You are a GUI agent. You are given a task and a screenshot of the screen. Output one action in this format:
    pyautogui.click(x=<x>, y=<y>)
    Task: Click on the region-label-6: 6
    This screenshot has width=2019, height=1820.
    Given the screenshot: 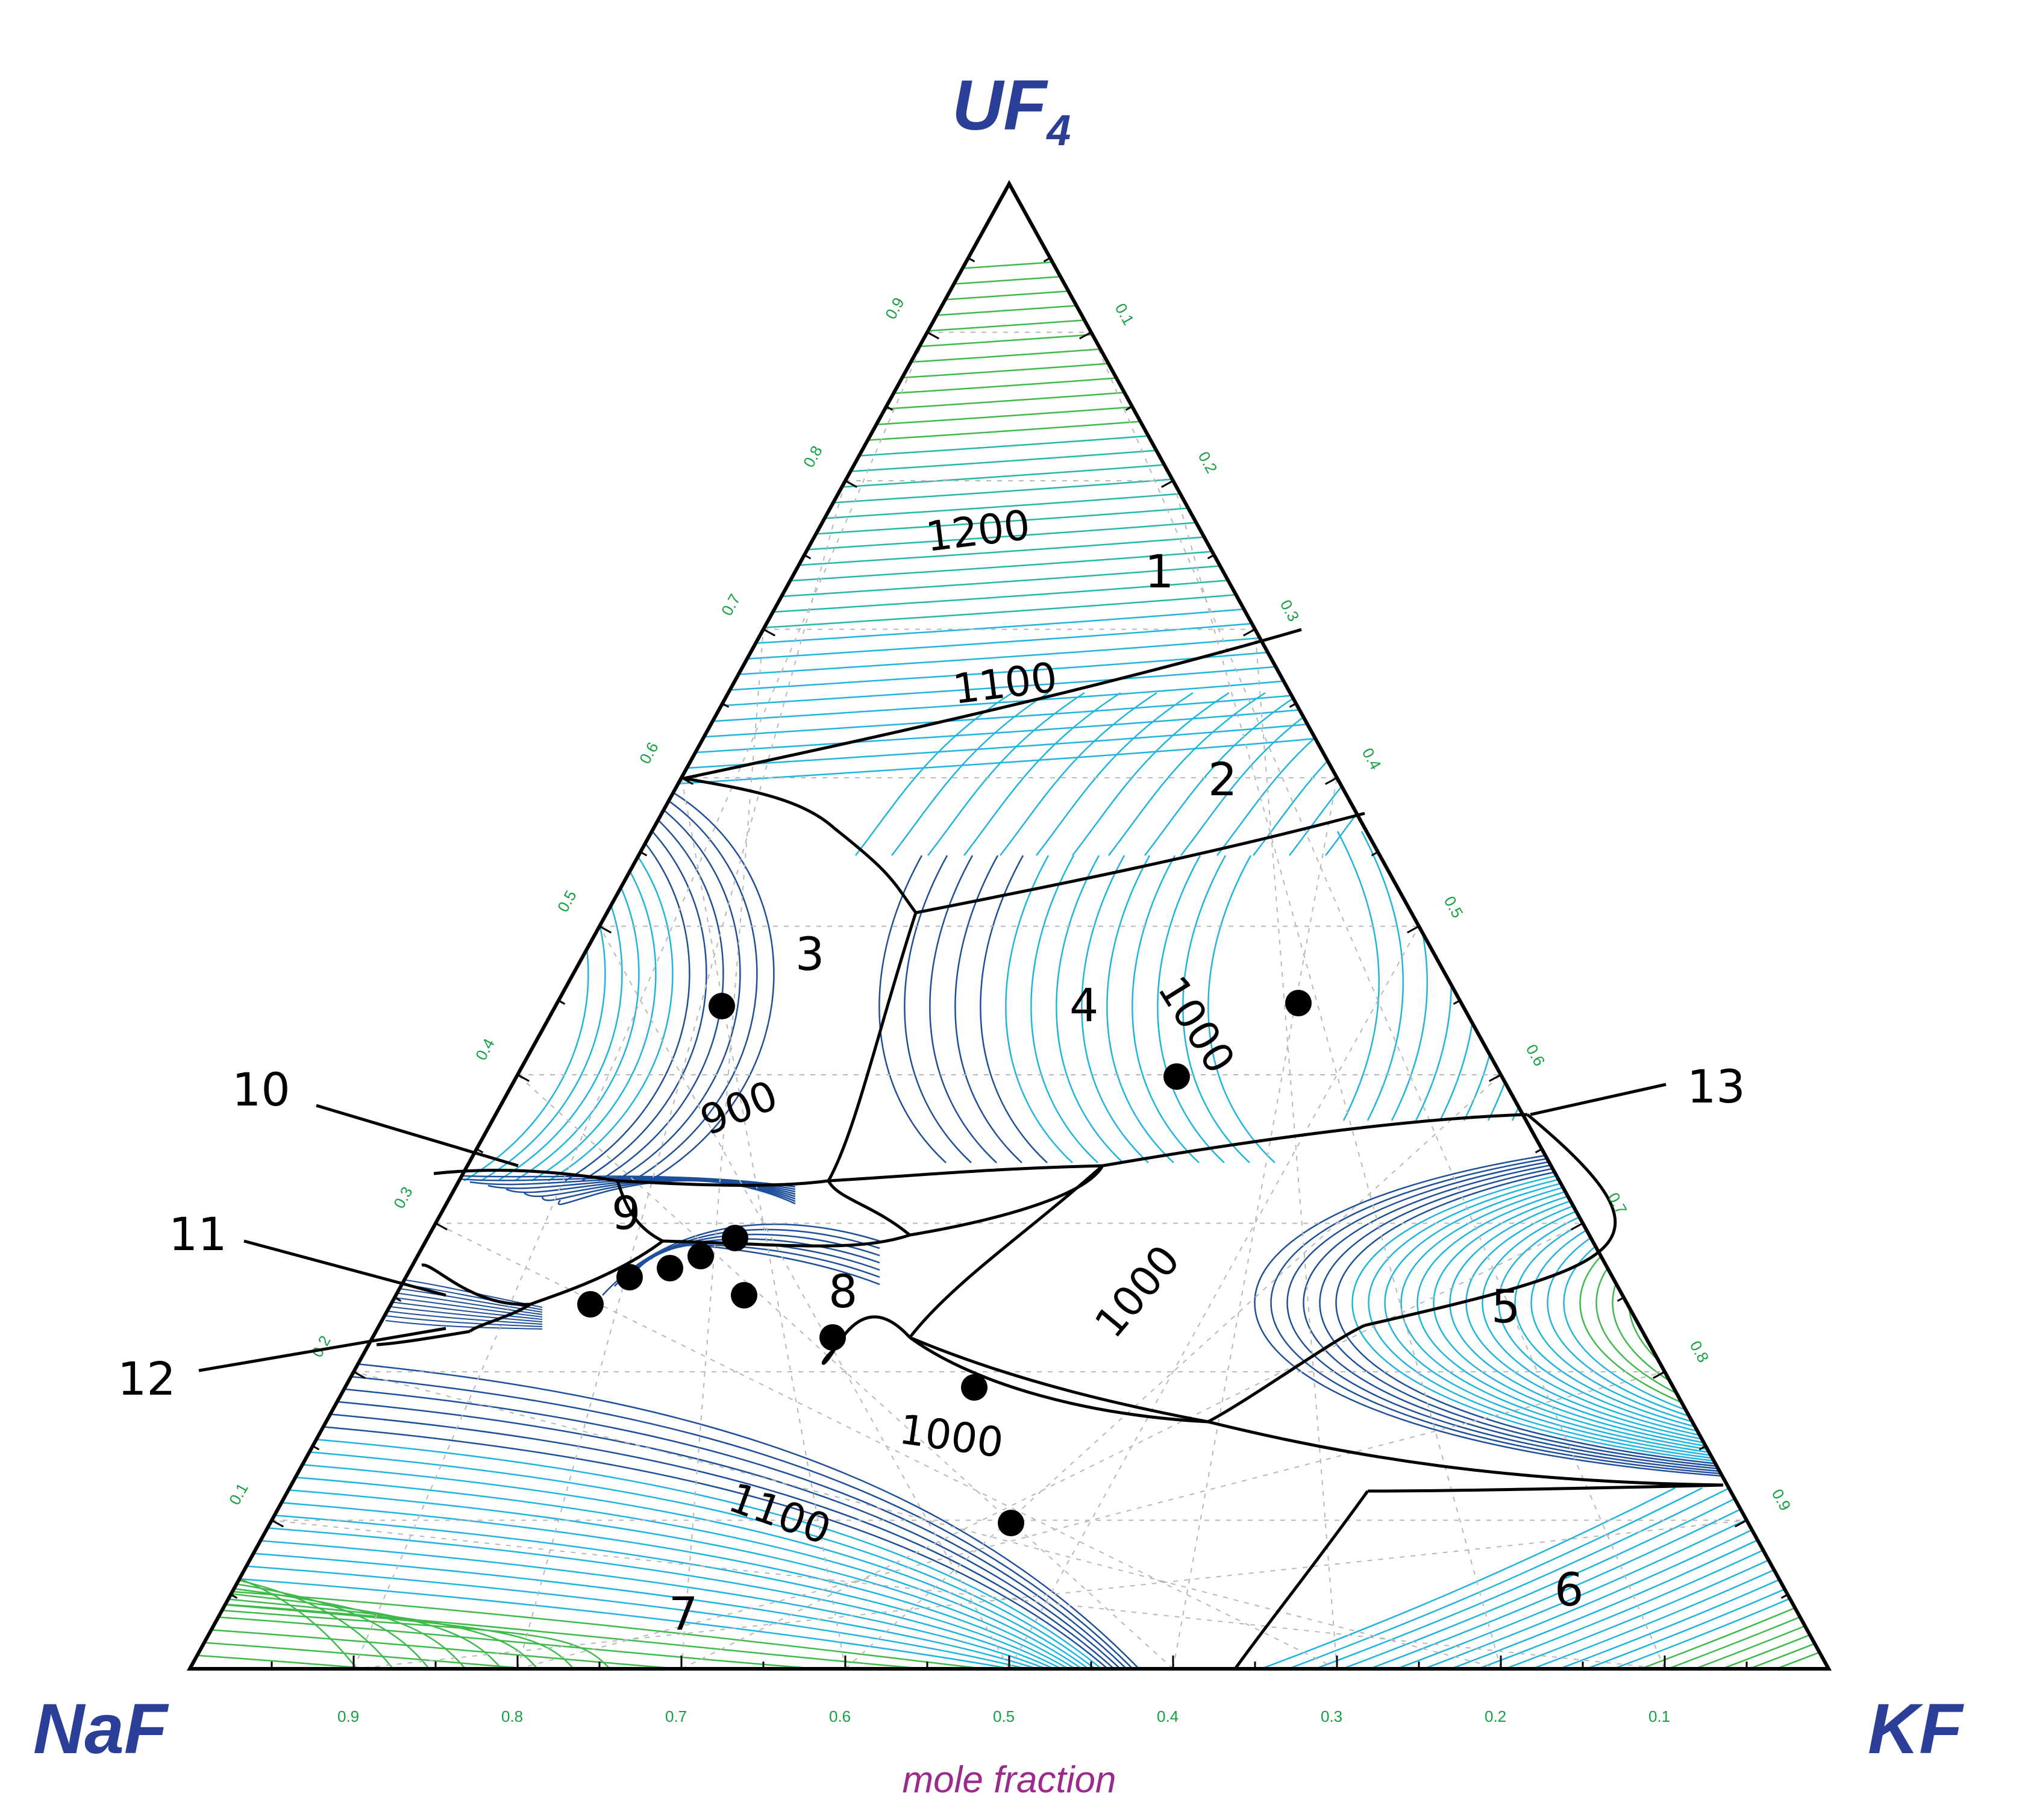 What is the action you would take?
    pyautogui.click(x=1569, y=1590)
    